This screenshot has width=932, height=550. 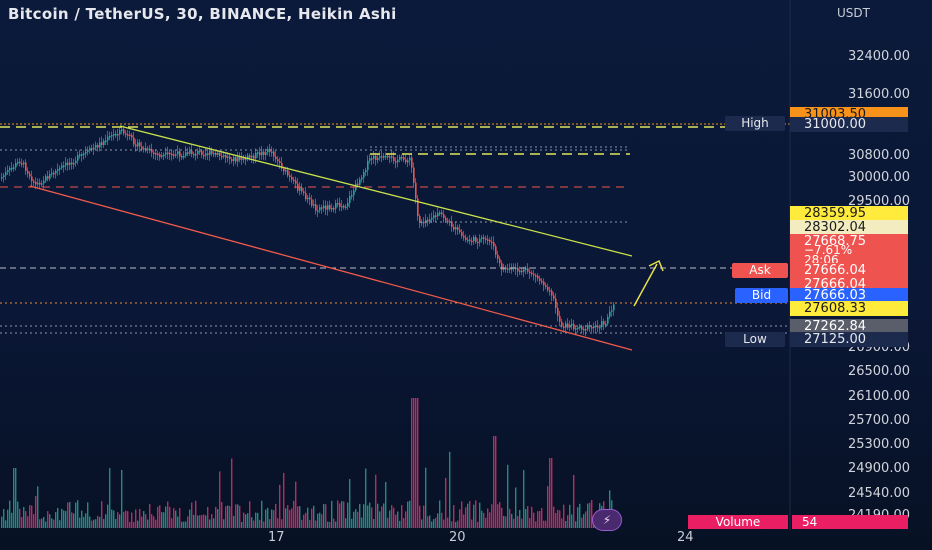 What do you see at coordinates (849, 295) in the screenshot?
I see `bid-price-tag: 27666.03` at bounding box center [849, 295].